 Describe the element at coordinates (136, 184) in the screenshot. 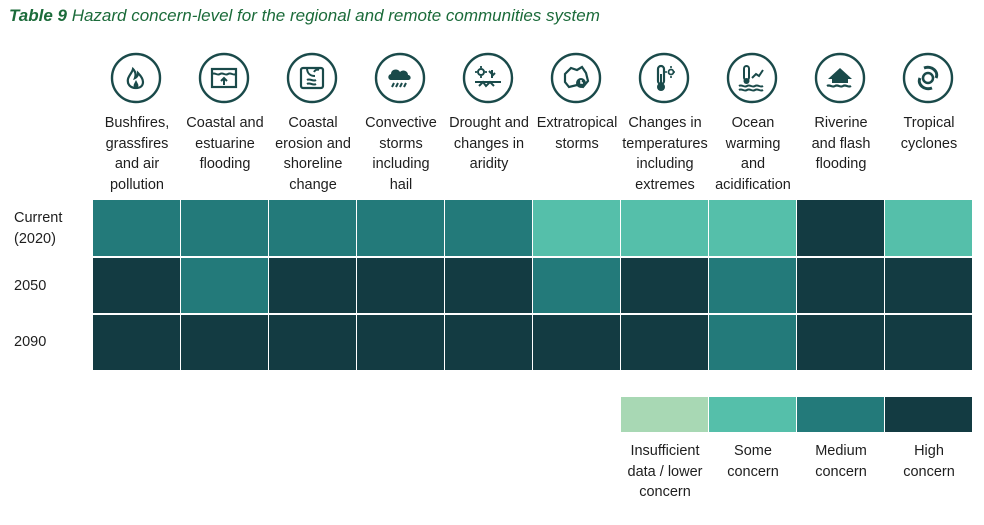

I see `hazard-label-line: pollution` at that location.